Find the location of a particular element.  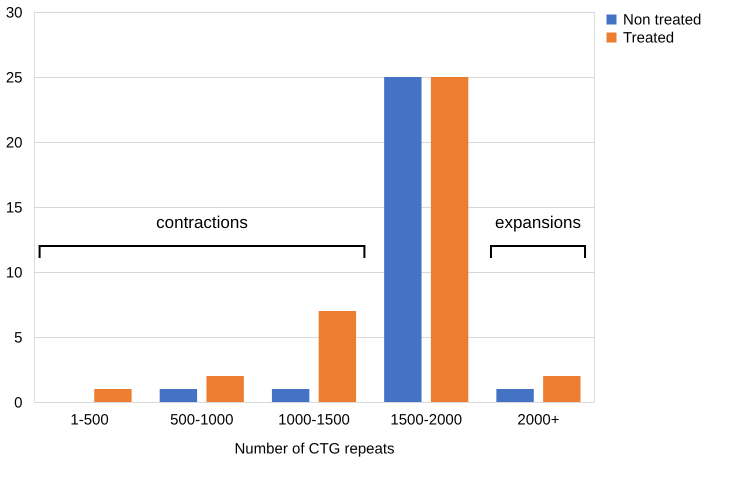

y-tick-label: 30 is located at coordinates (14, 13).